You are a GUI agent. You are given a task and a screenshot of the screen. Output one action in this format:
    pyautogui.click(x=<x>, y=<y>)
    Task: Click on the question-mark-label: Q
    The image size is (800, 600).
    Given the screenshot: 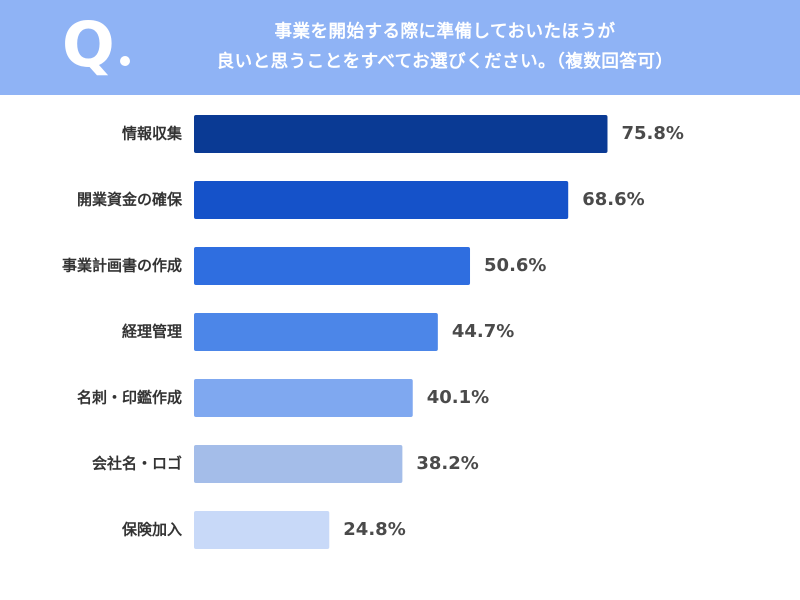 What is the action you would take?
    pyautogui.click(x=88, y=44)
    